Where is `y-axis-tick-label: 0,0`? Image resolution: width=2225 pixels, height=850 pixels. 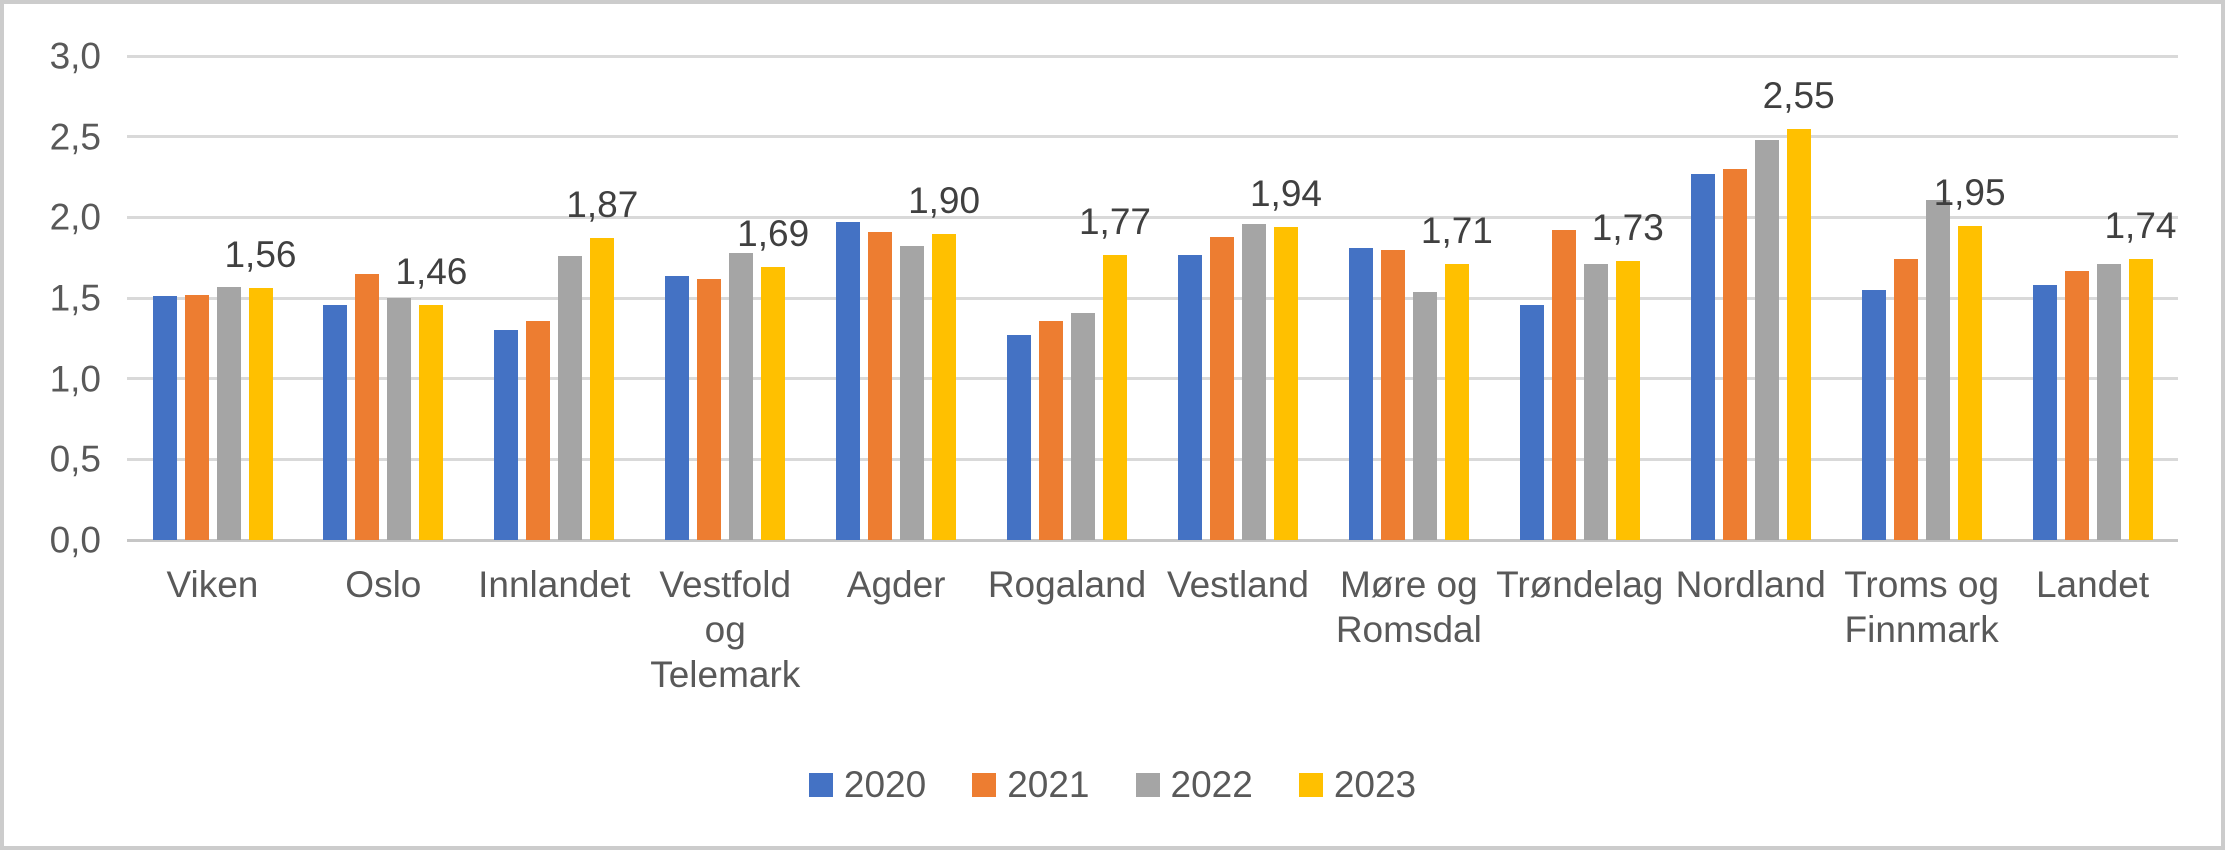
y-axis-tick-label: 0,0 is located at coordinates (75, 540).